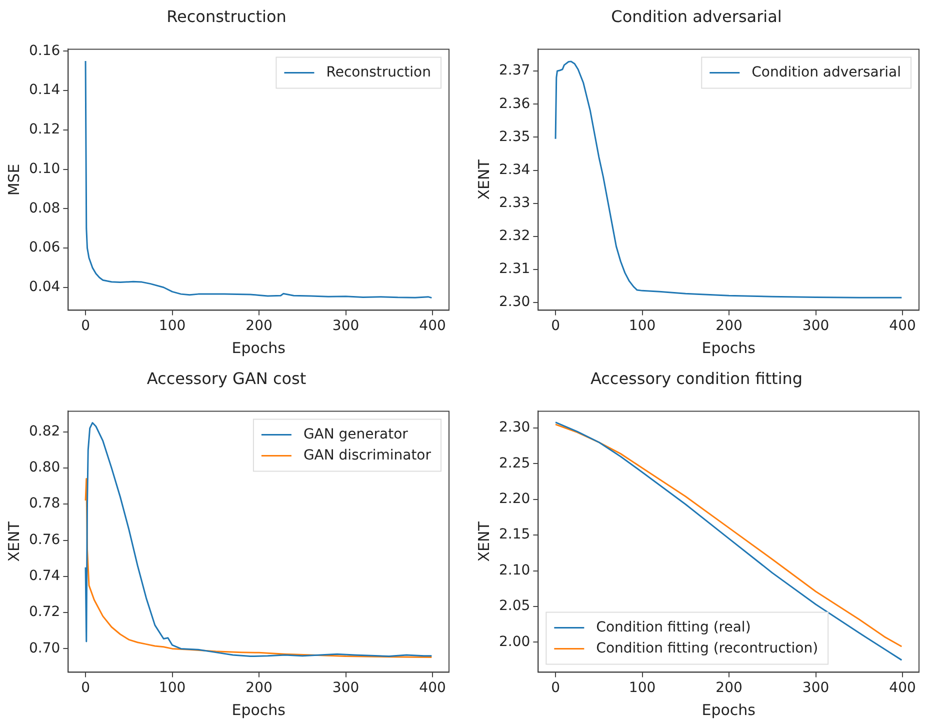 Image resolution: width=939 pixels, height=724 pixels. I want to click on y-tick-label: 2.36, so click(514, 104).